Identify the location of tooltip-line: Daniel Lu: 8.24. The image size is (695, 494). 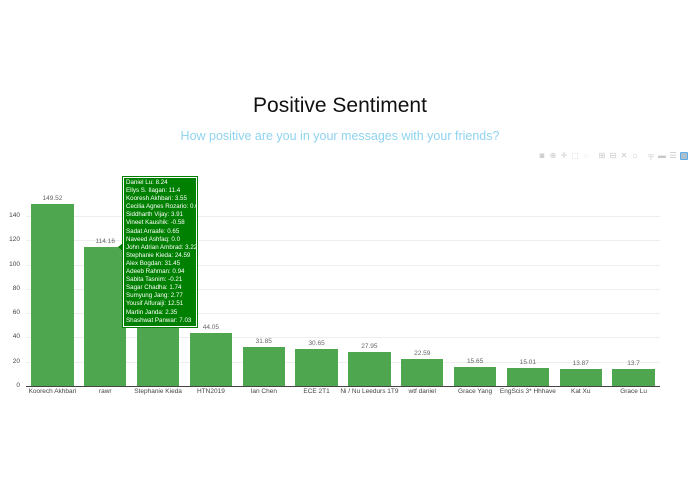
(147, 182).